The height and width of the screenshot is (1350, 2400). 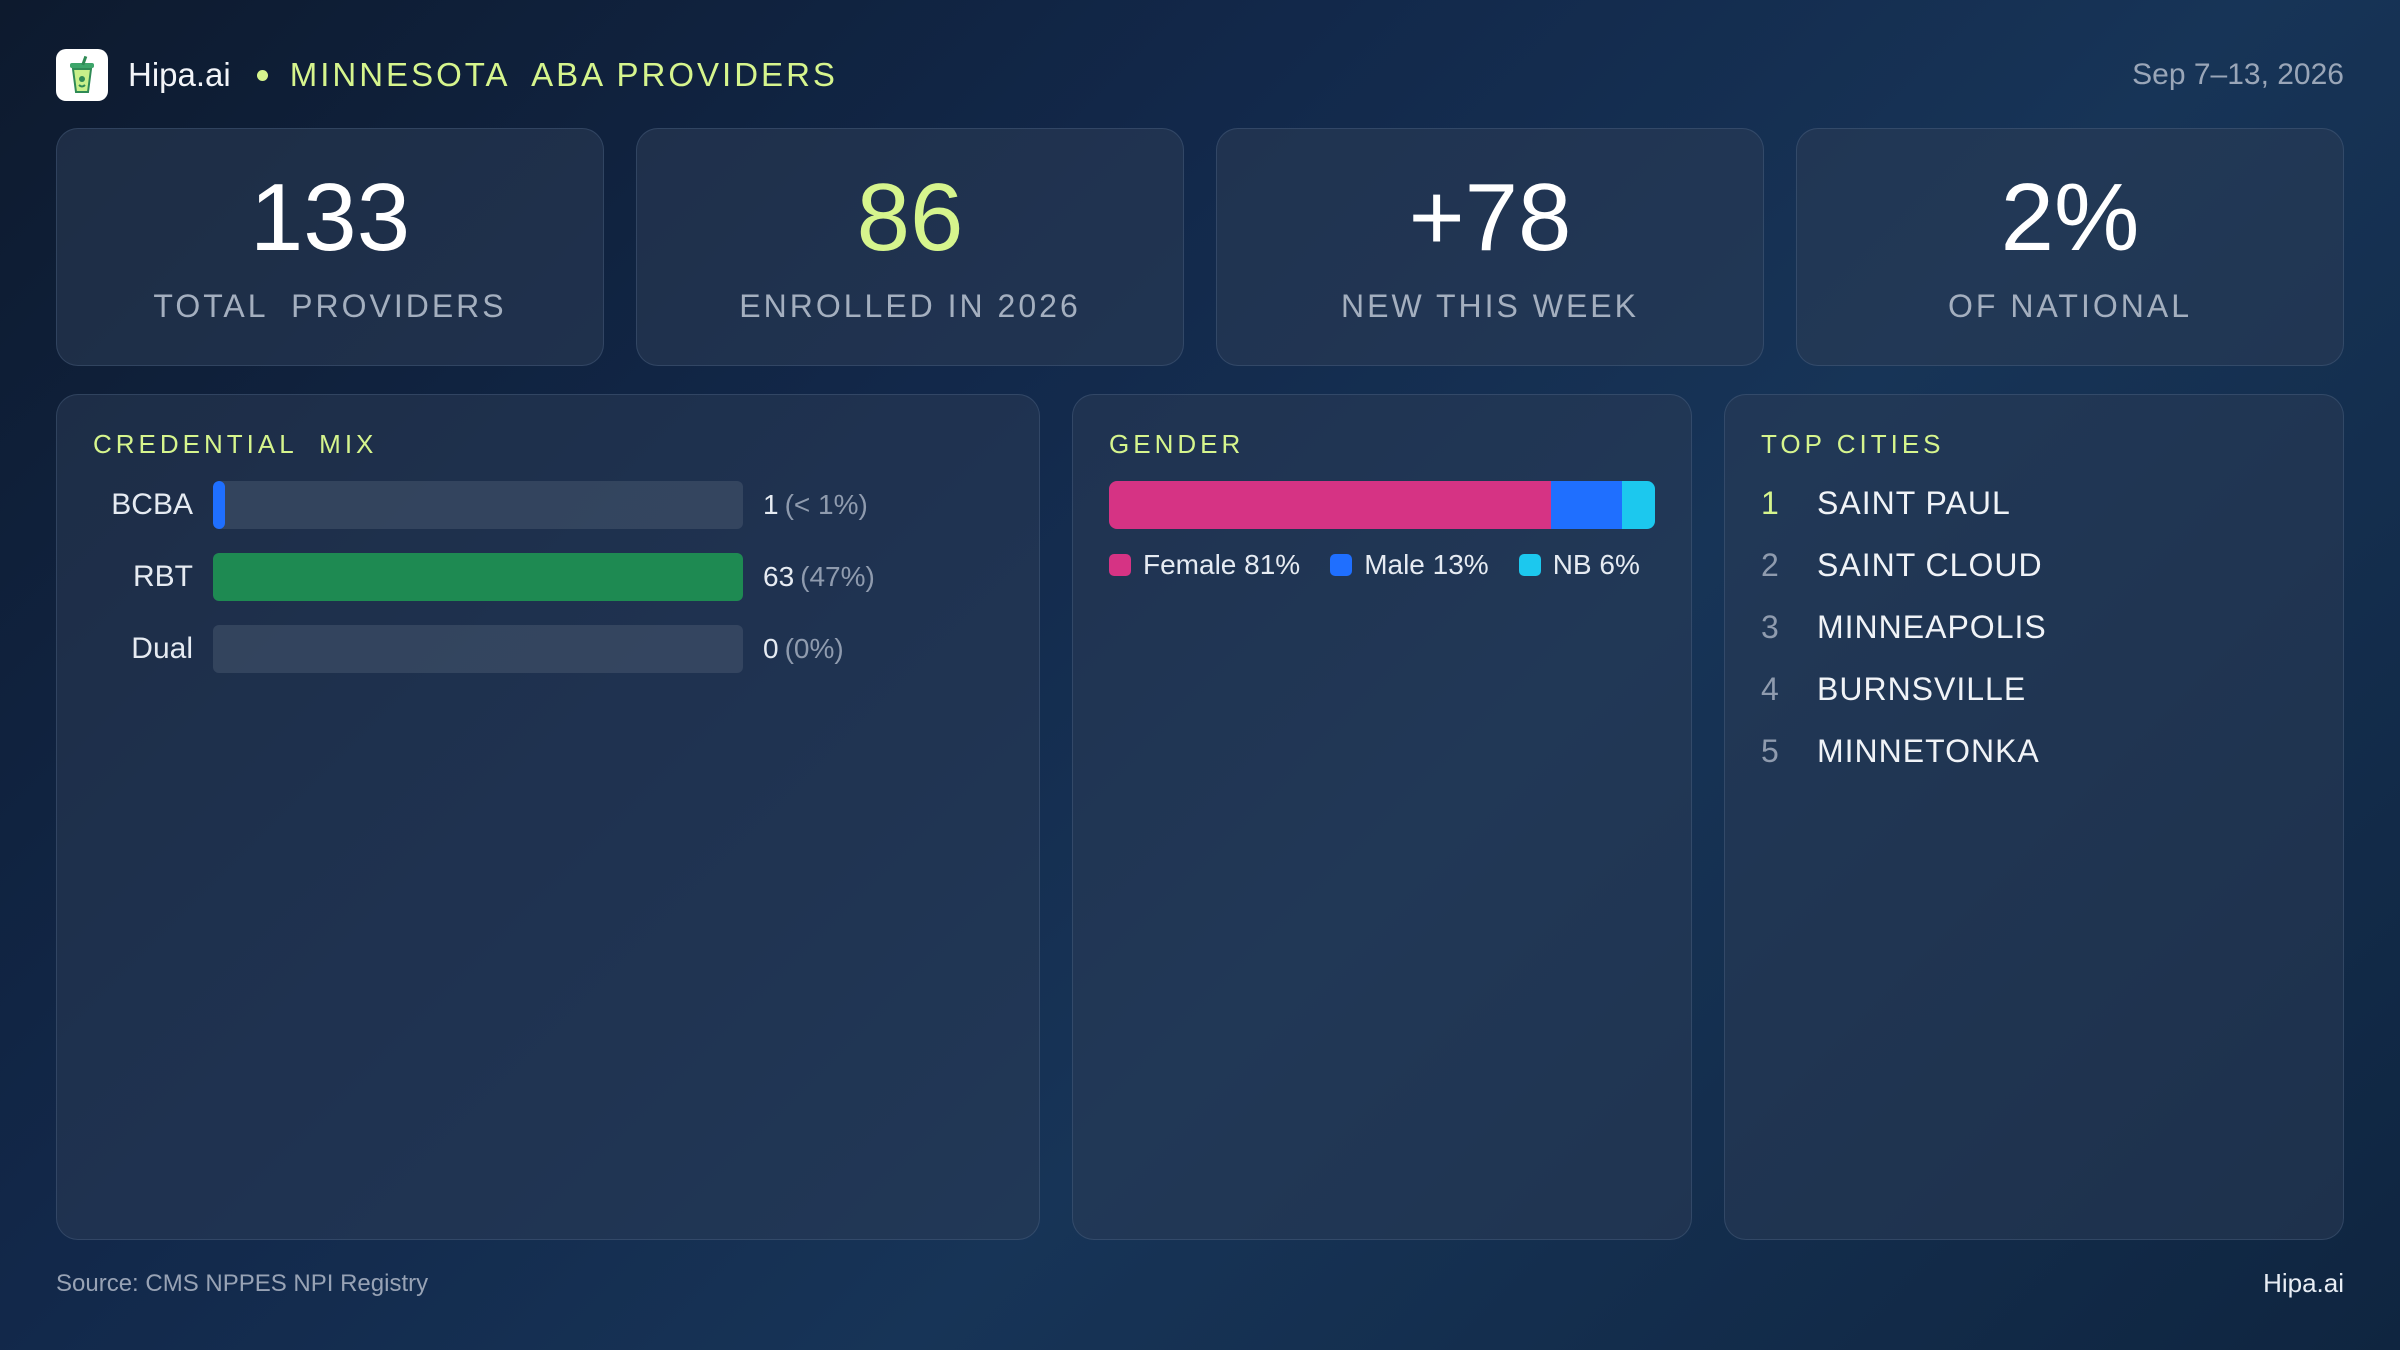 I want to click on city-item: 2 SAINT CLOUD, so click(x=1902, y=565).